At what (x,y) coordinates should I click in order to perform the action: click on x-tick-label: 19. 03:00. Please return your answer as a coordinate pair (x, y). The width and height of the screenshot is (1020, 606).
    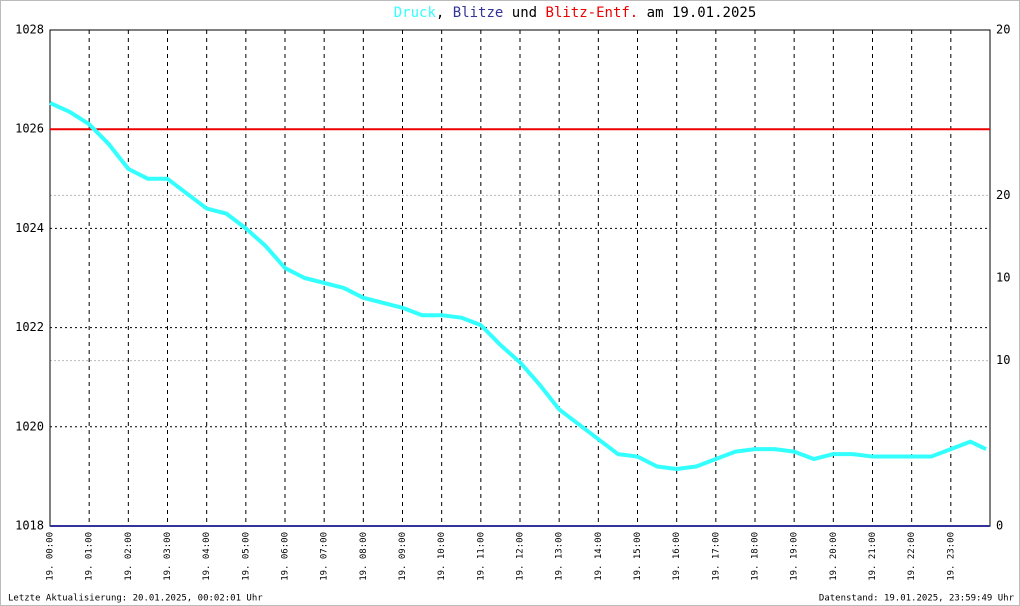
    Looking at the image, I should click on (168, 556).